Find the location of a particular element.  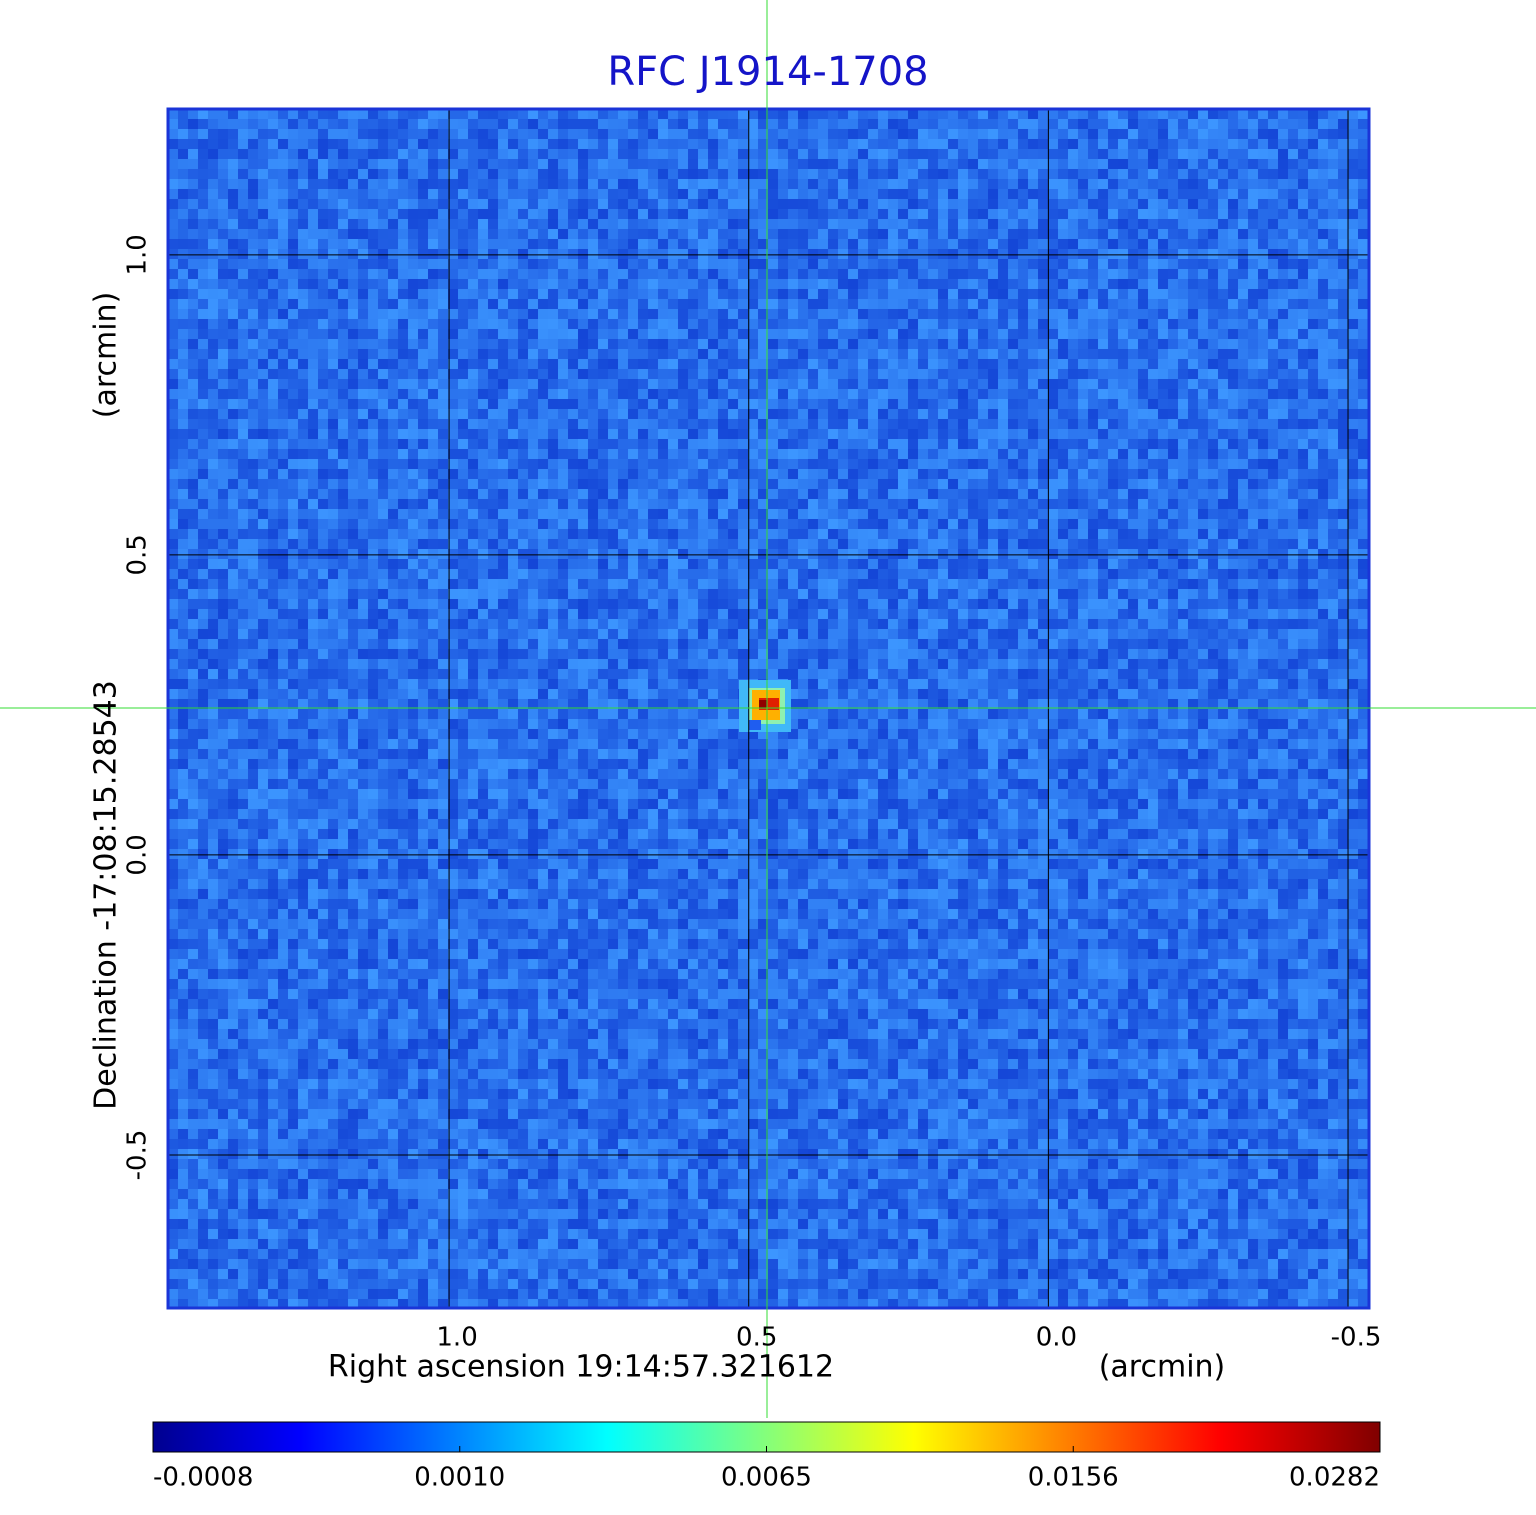

y-tick-label: -0.5 is located at coordinates (138, 1155).